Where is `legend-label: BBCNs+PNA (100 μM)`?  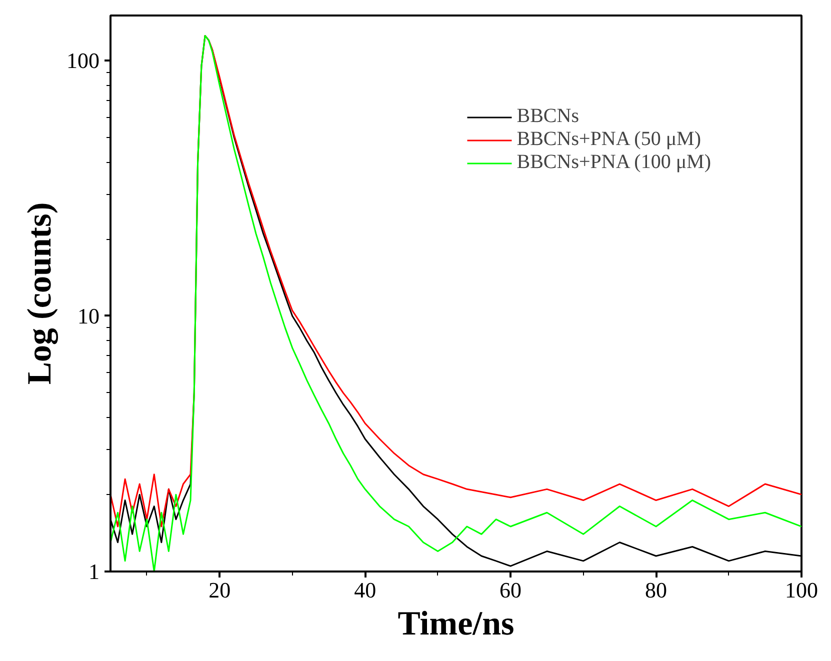
legend-label: BBCNs+PNA (100 μM) is located at coordinates (613, 162).